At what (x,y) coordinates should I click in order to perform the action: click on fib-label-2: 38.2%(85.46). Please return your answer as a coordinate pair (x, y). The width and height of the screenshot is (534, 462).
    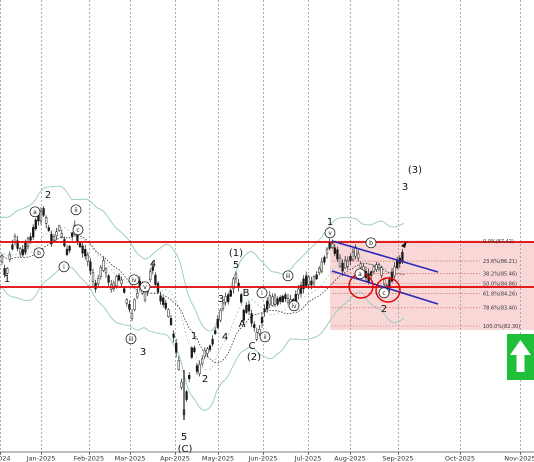
    Looking at the image, I should click on (500, 274).